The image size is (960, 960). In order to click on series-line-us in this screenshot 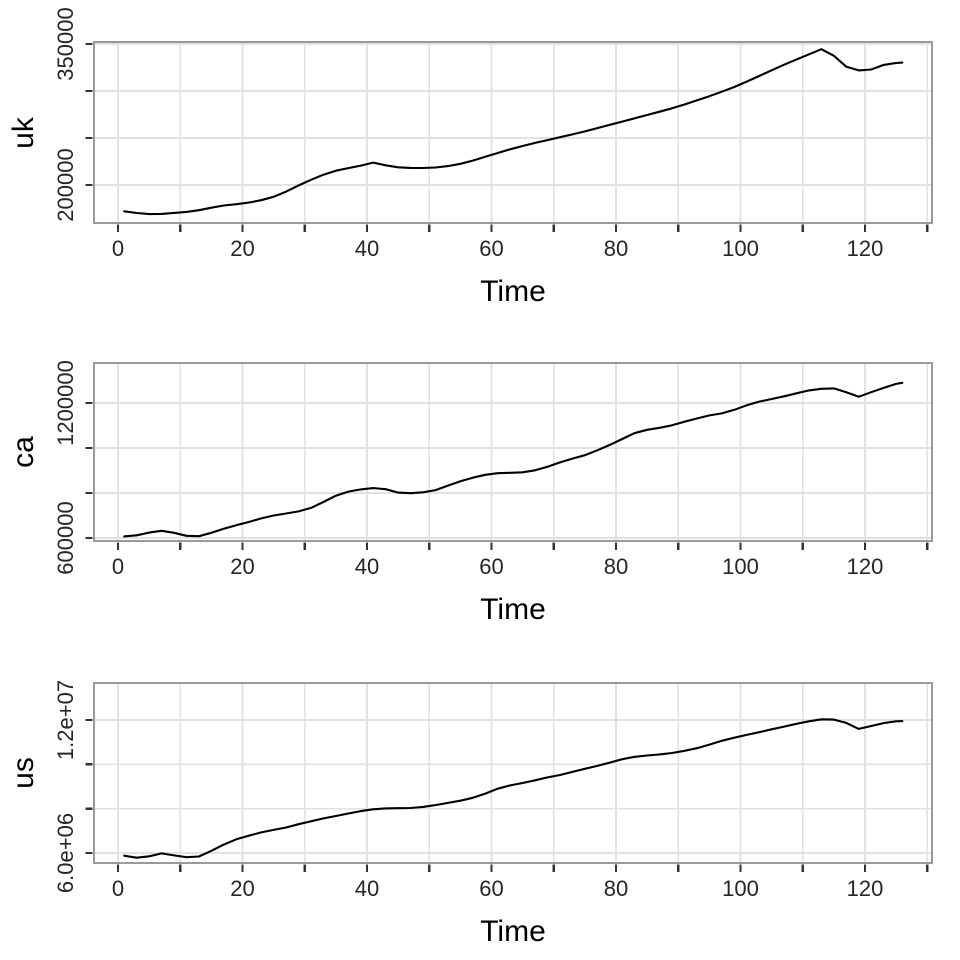, I will do `click(513, 788)`.